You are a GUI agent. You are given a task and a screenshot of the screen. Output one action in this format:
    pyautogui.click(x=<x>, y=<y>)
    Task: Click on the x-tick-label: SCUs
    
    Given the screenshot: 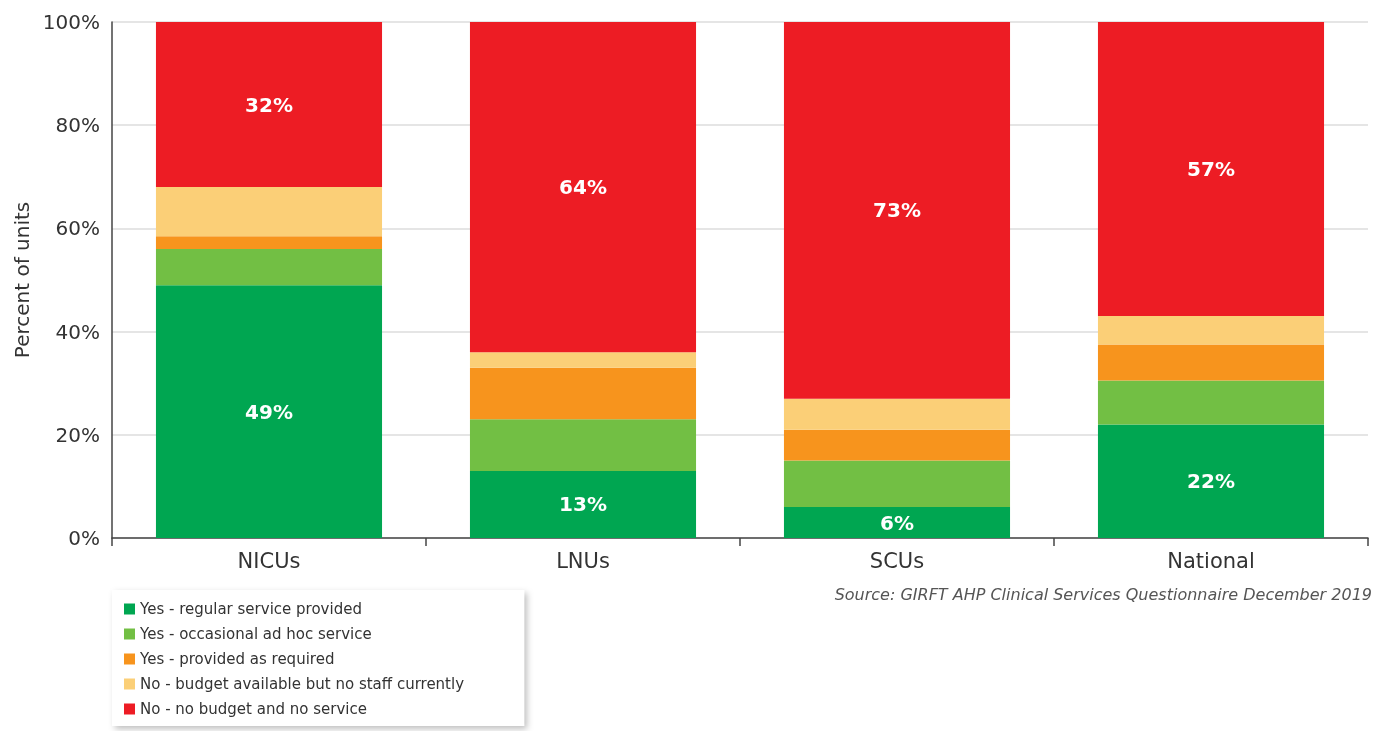 What is the action you would take?
    pyautogui.click(x=897, y=560)
    